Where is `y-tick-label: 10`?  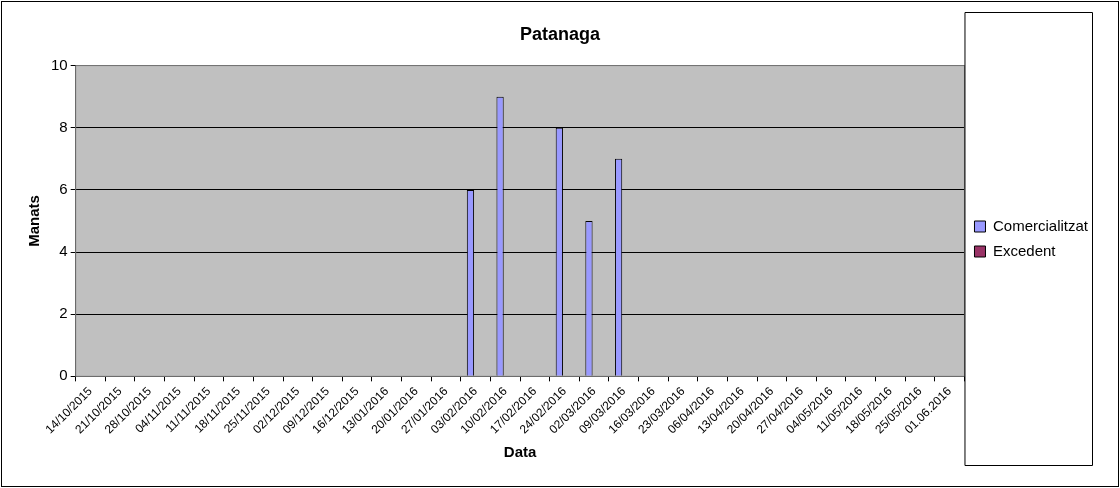 y-tick-label: 10 is located at coordinates (59, 64).